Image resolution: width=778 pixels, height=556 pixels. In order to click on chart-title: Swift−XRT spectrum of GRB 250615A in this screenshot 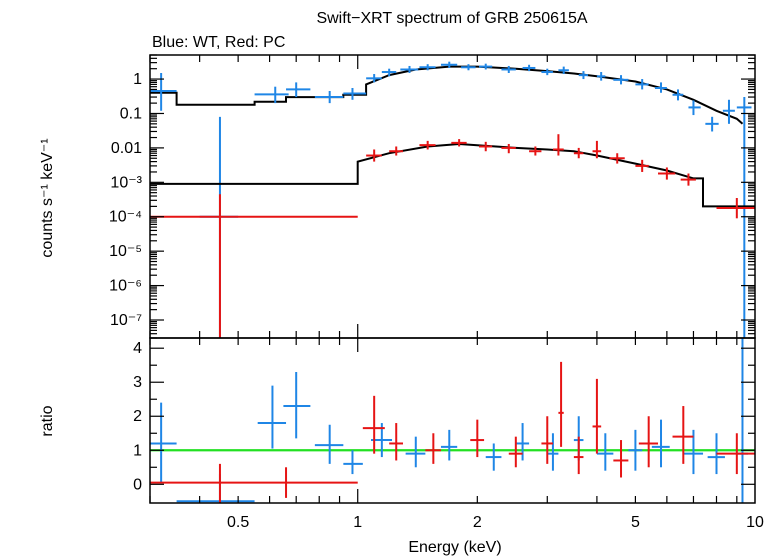, I will do `click(451, 18)`.